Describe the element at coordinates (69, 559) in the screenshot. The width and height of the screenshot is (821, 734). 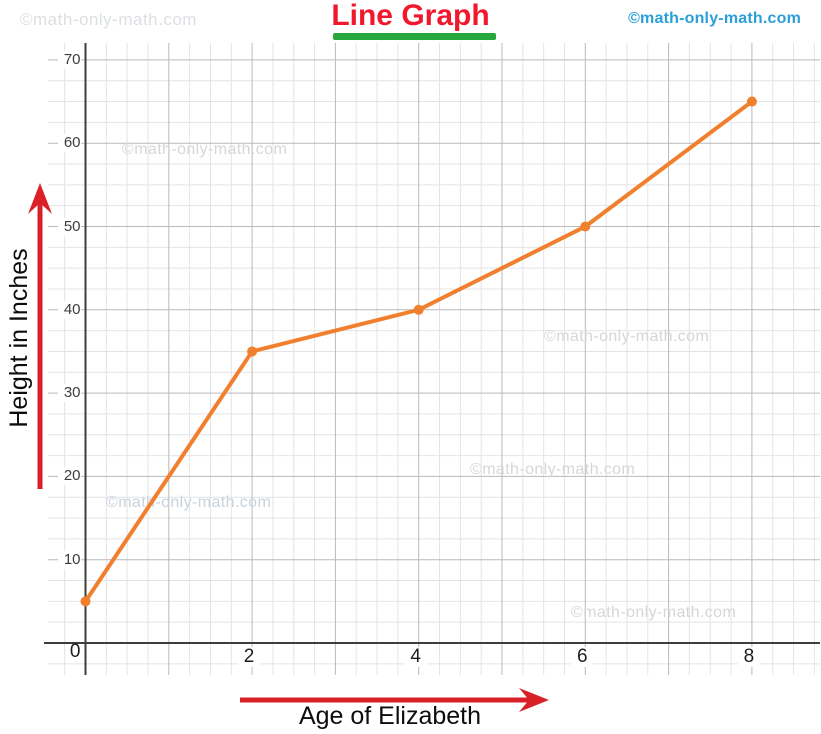
I see `y-tick-label: 10` at that location.